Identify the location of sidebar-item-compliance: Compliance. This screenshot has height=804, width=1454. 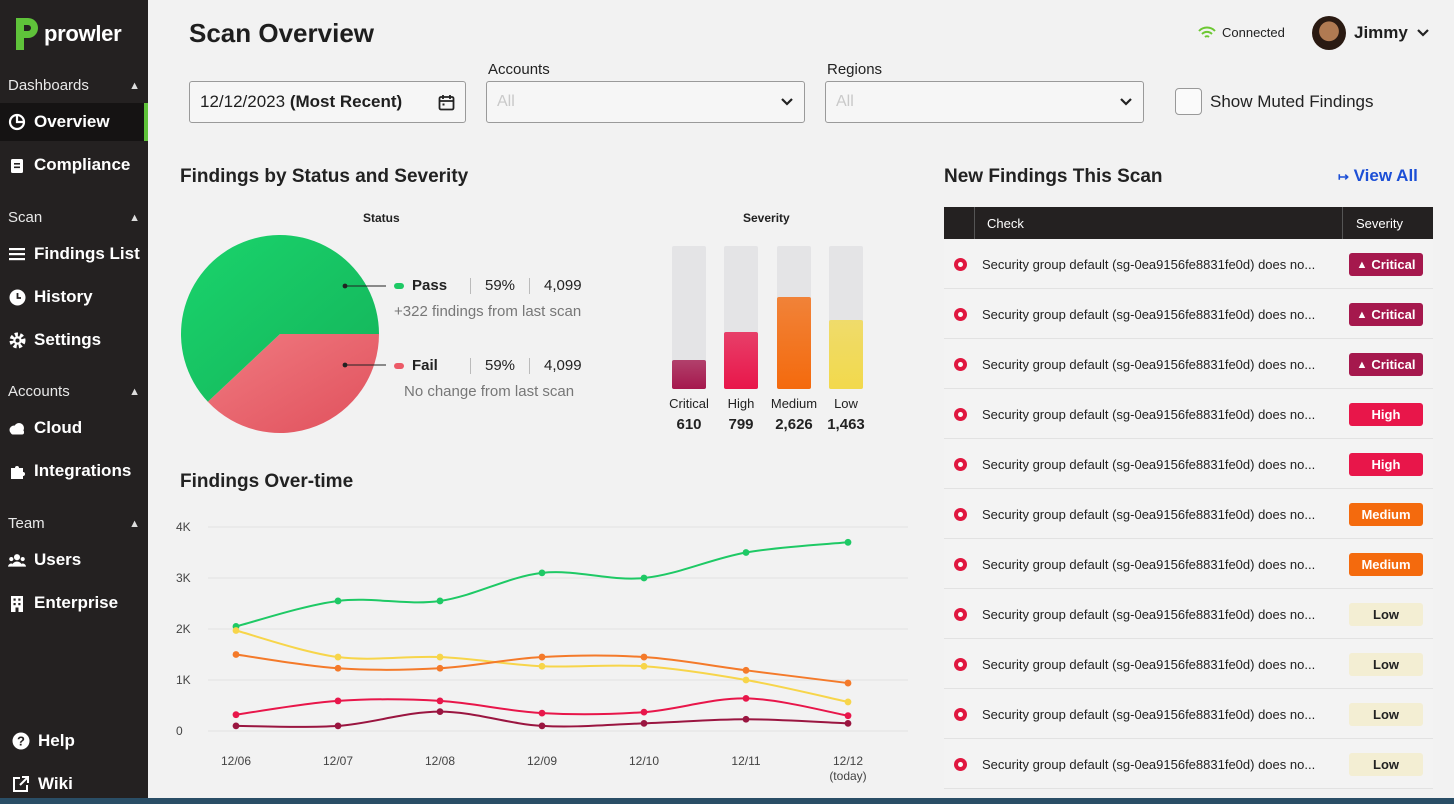
(74, 165).